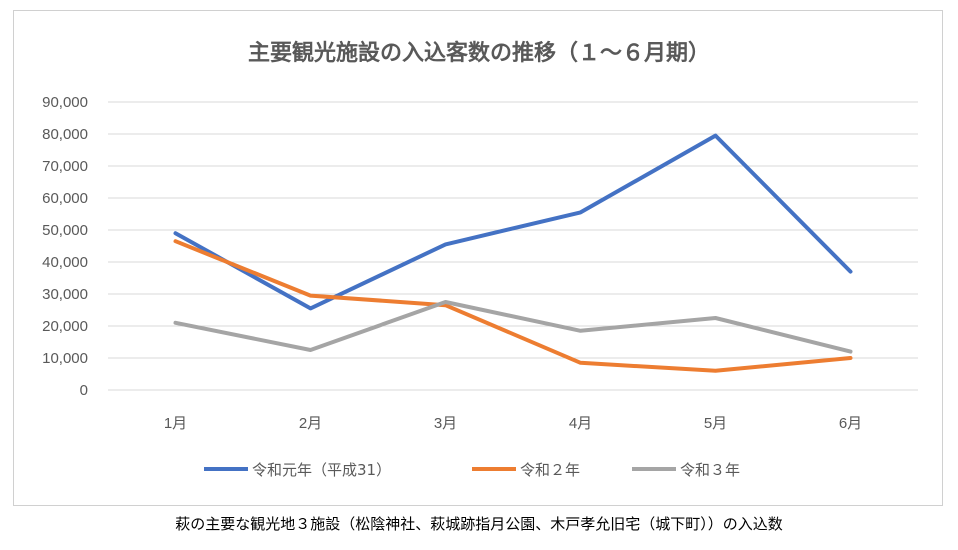 The width and height of the screenshot is (958, 550). Describe the element at coordinates (65, 326) in the screenshot. I see `y-tick-label: 20,000` at that location.